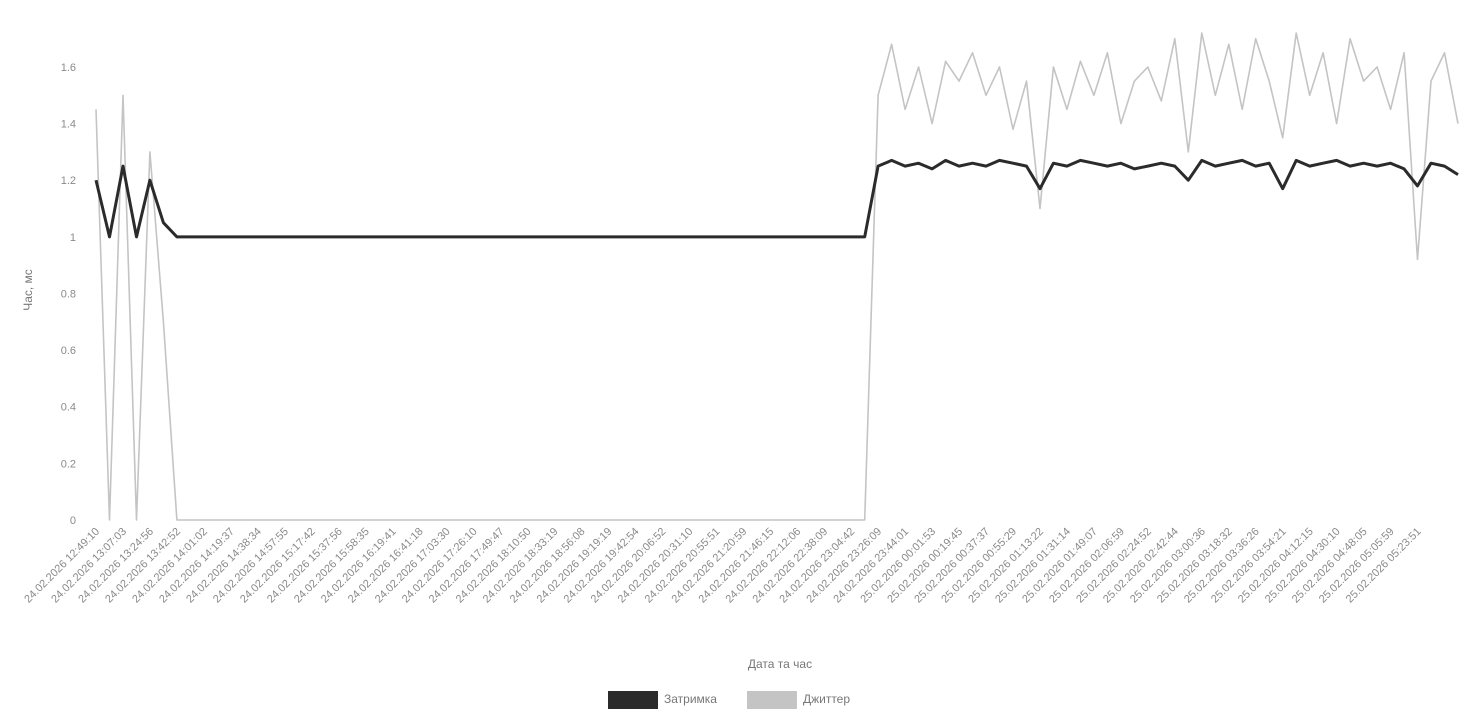 This screenshot has width=1476, height=710. What do you see at coordinates (28, 290) in the screenshot?
I see `y-axis-title: Час, мс` at bounding box center [28, 290].